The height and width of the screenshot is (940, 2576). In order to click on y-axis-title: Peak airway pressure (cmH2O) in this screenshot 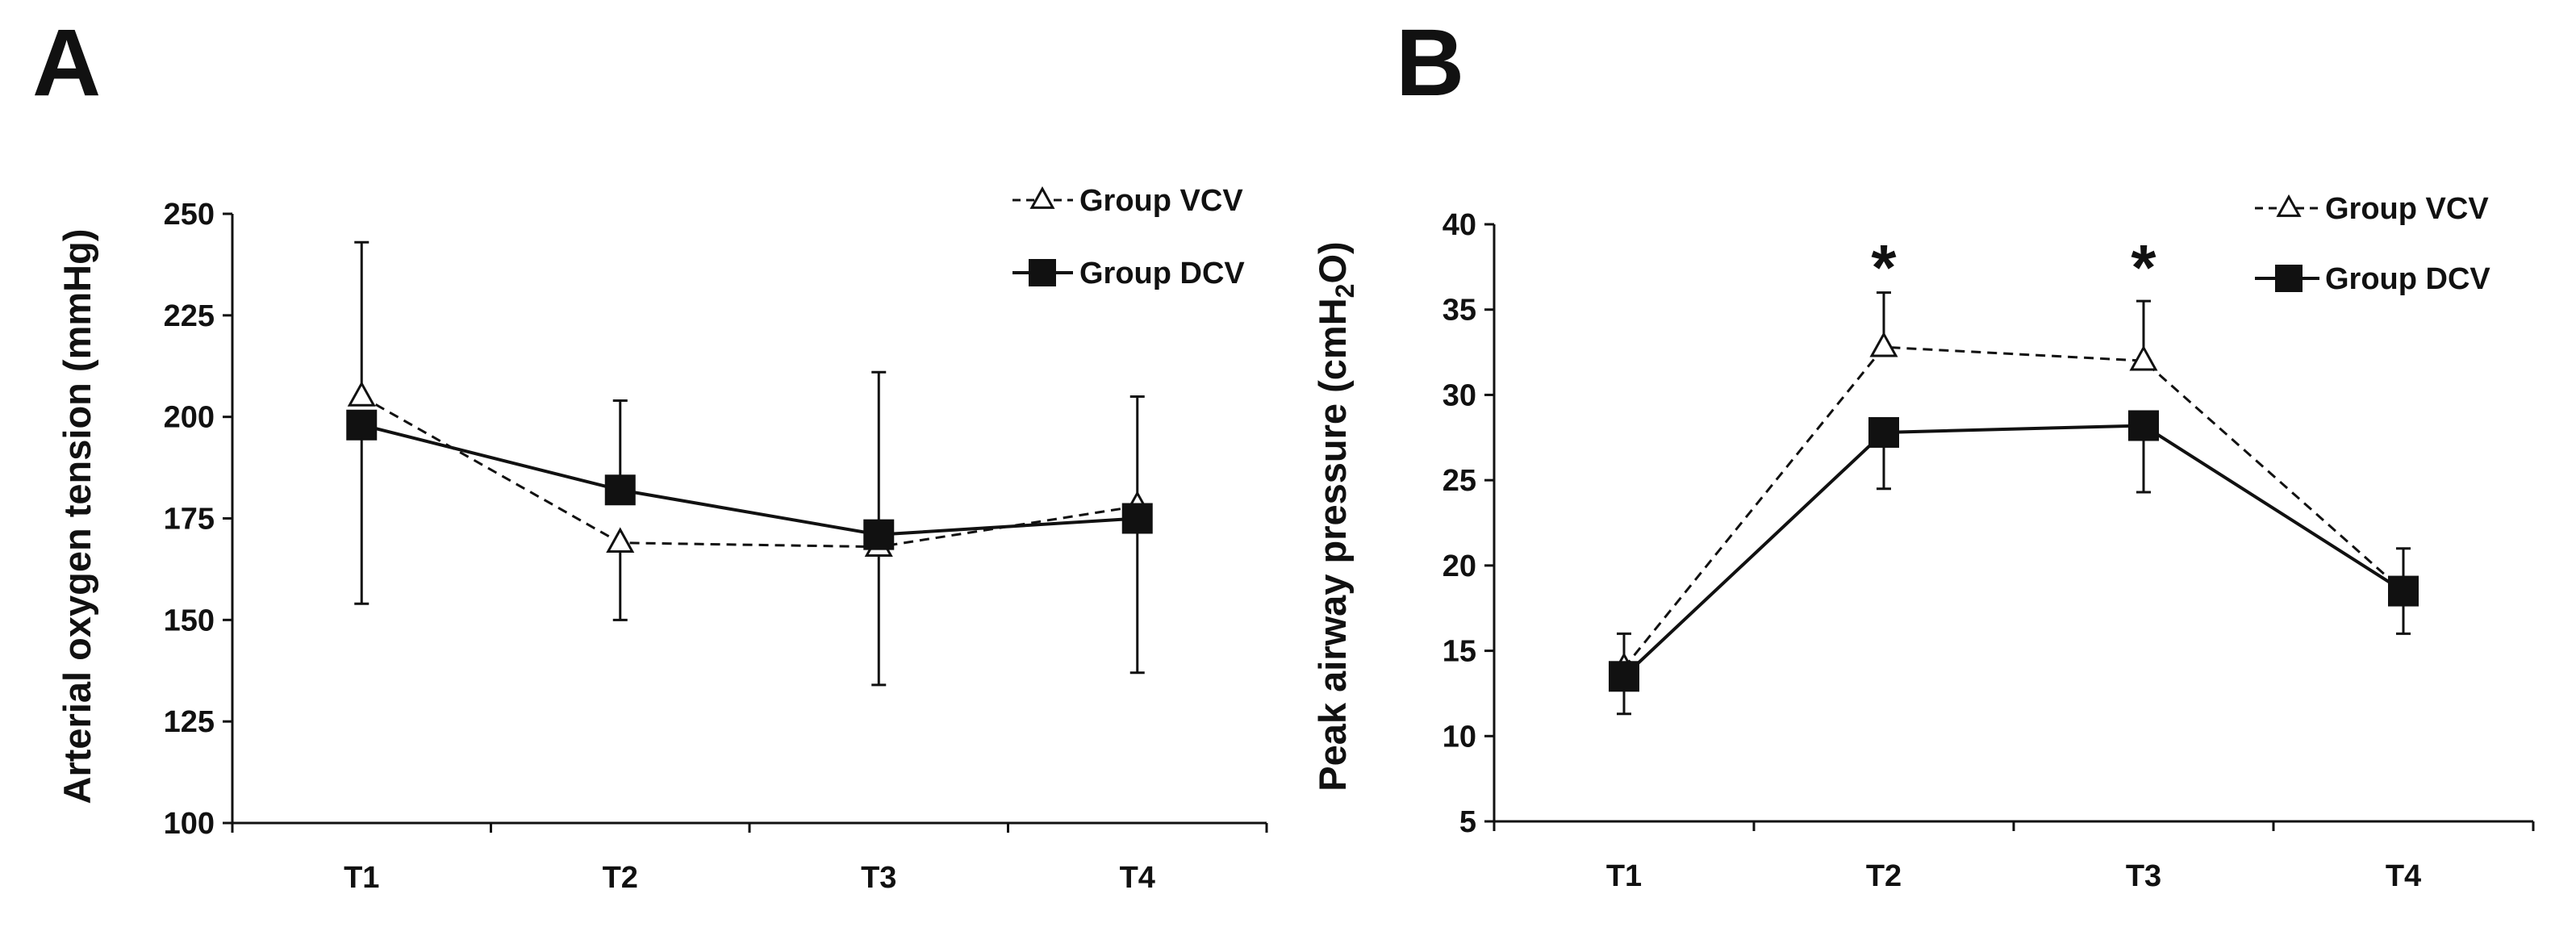, I will do `click(1335, 516)`.